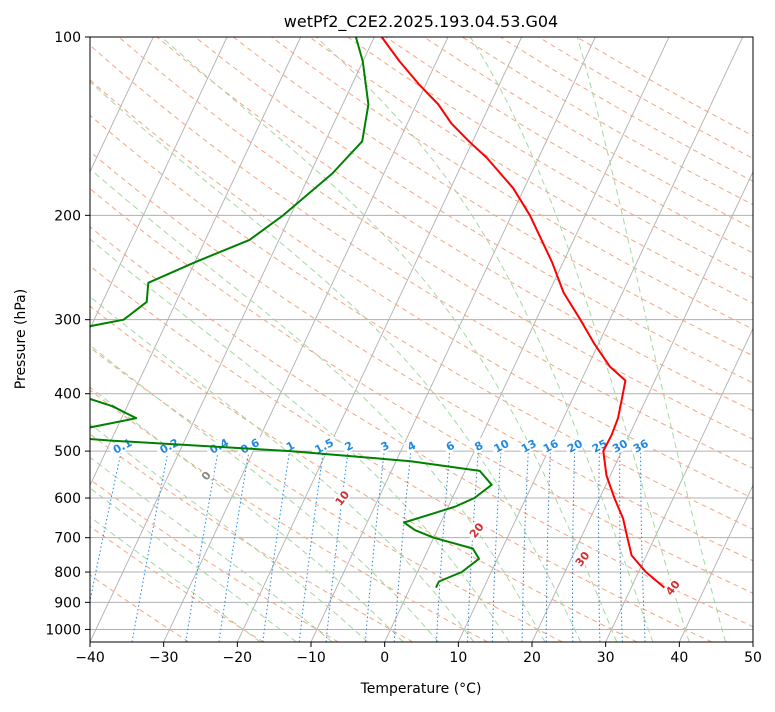 The width and height of the screenshot is (775, 712). What do you see at coordinates (67, 321) in the screenshot?
I see `y-tick-label: 300` at bounding box center [67, 321].